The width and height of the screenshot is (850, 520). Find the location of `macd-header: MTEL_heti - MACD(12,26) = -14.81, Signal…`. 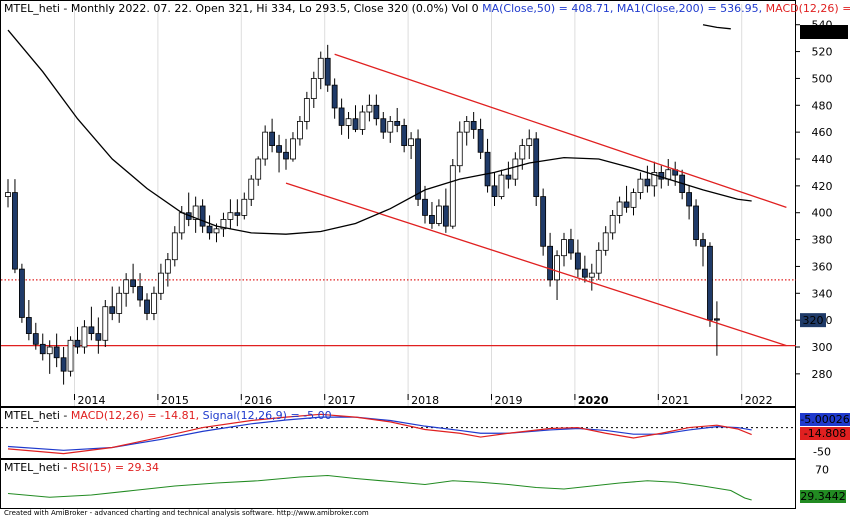

macd-header: MTEL_heti - MACD(12,26) = -14.81, Signal… is located at coordinates (168, 415).